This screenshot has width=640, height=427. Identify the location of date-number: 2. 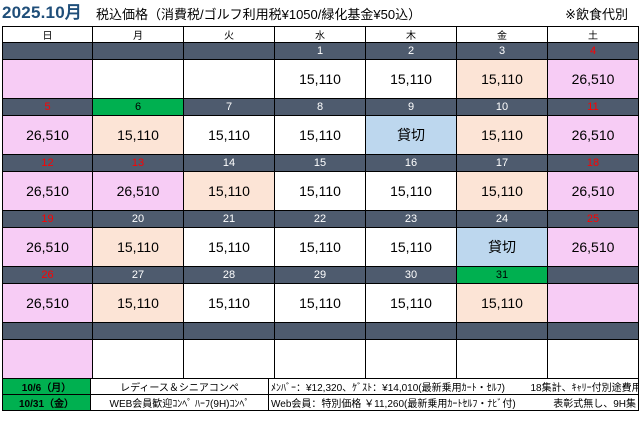
(411, 51).